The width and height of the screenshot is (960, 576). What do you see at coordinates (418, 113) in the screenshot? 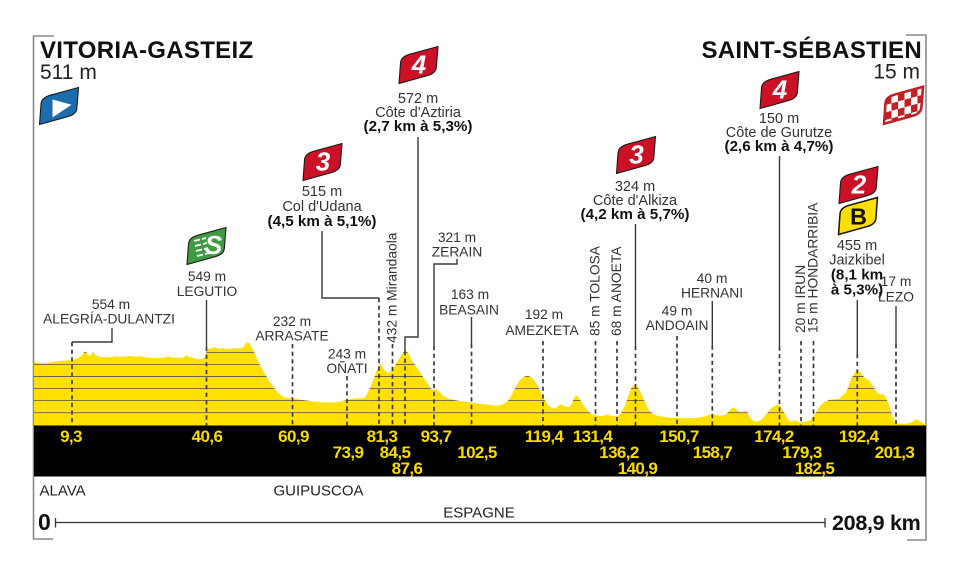
I see `svg-text: Côte d'Aztiria` at bounding box center [418, 113].